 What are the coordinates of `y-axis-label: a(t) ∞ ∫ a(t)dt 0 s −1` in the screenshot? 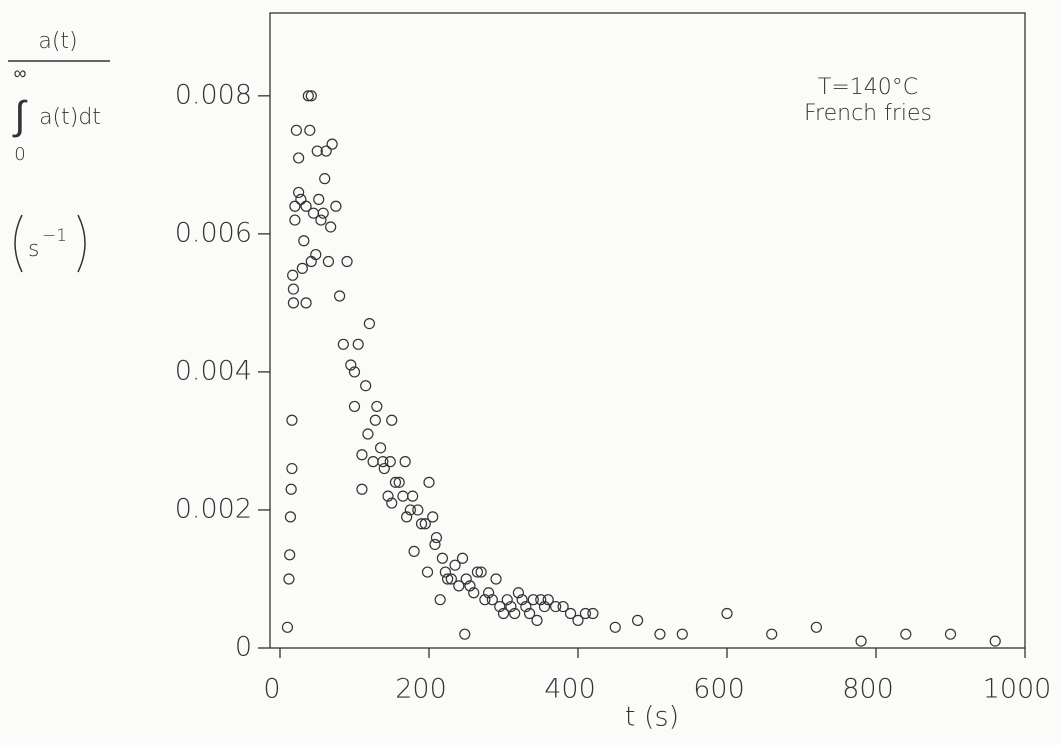 It's located at (59, 151).